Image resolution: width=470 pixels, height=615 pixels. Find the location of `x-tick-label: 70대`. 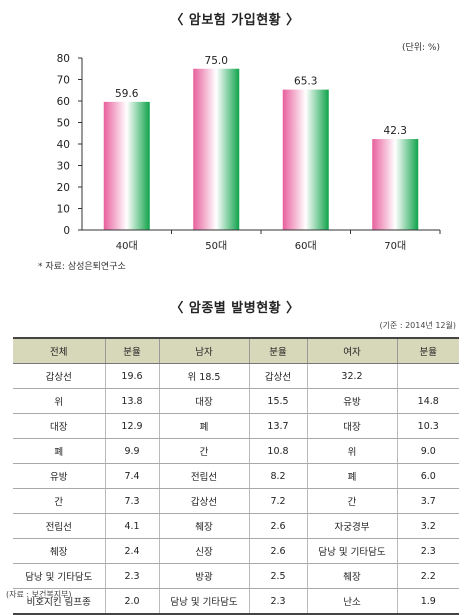

x-tick-label: 70대 is located at coordinates (395, 246).